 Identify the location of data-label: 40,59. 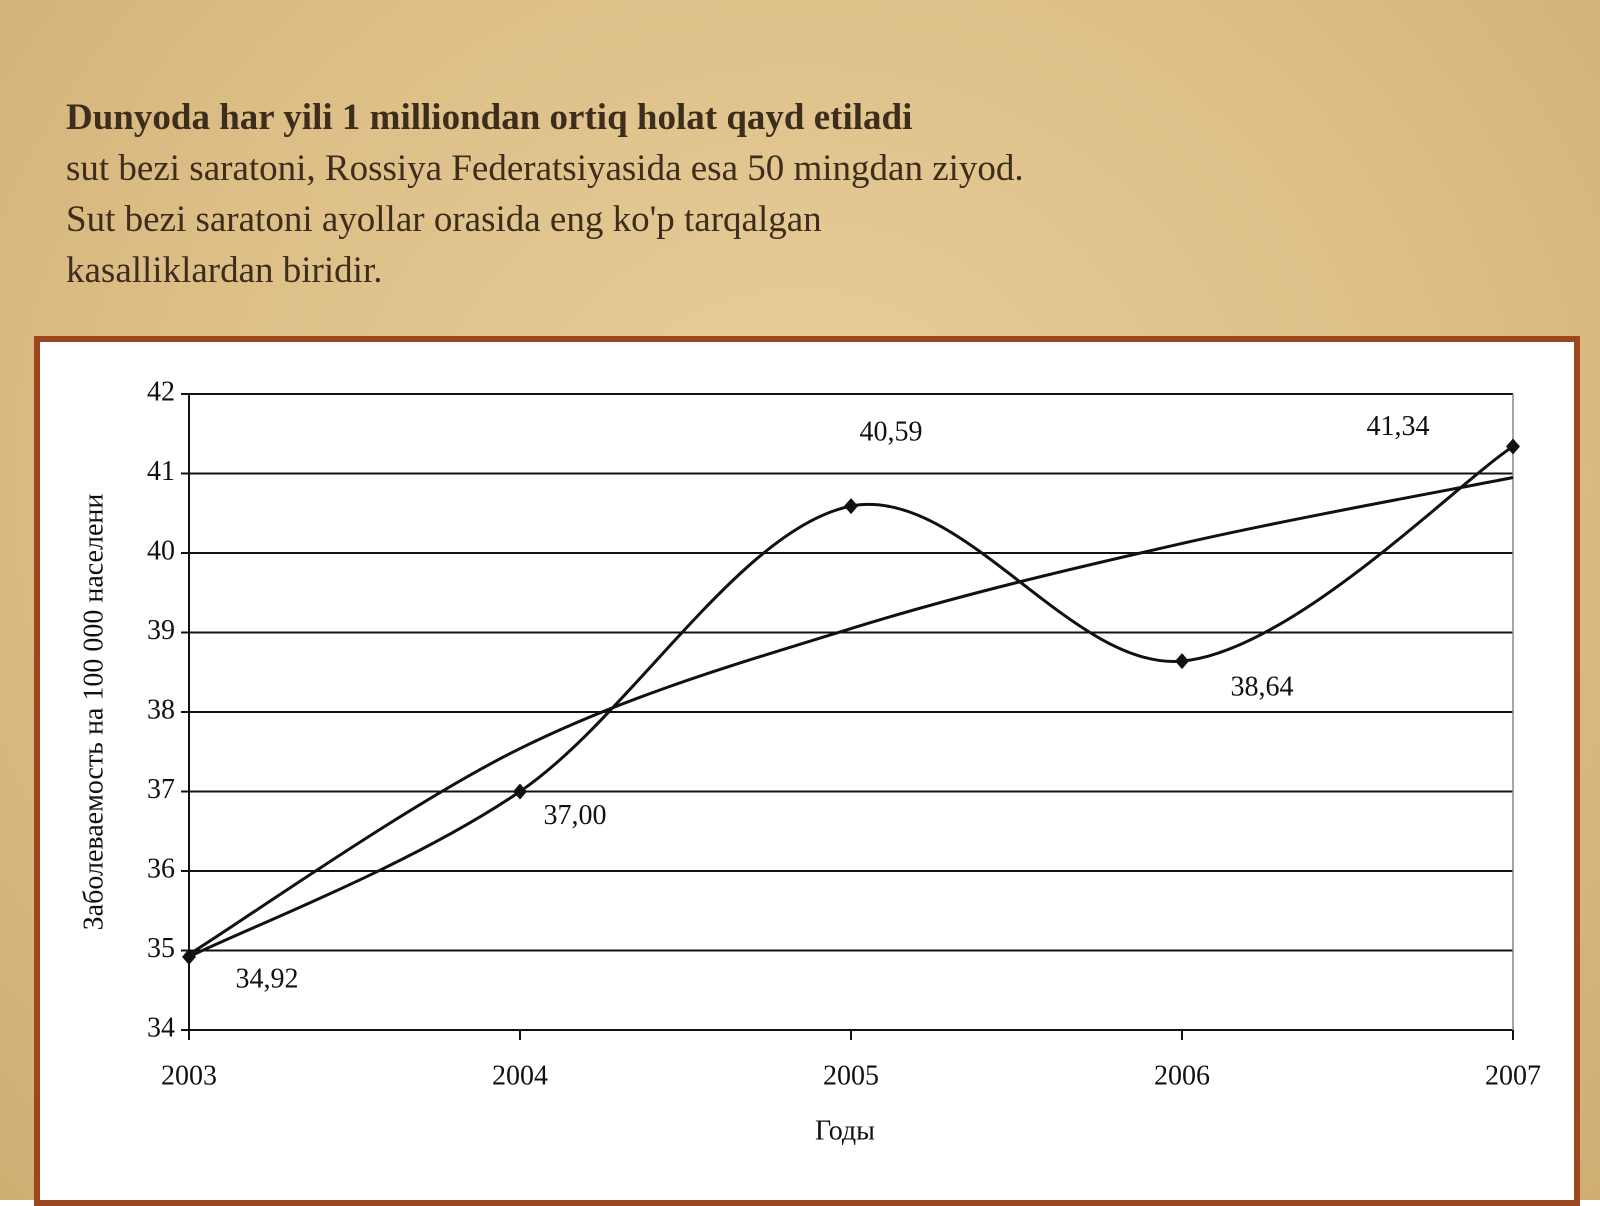
(891, 432).